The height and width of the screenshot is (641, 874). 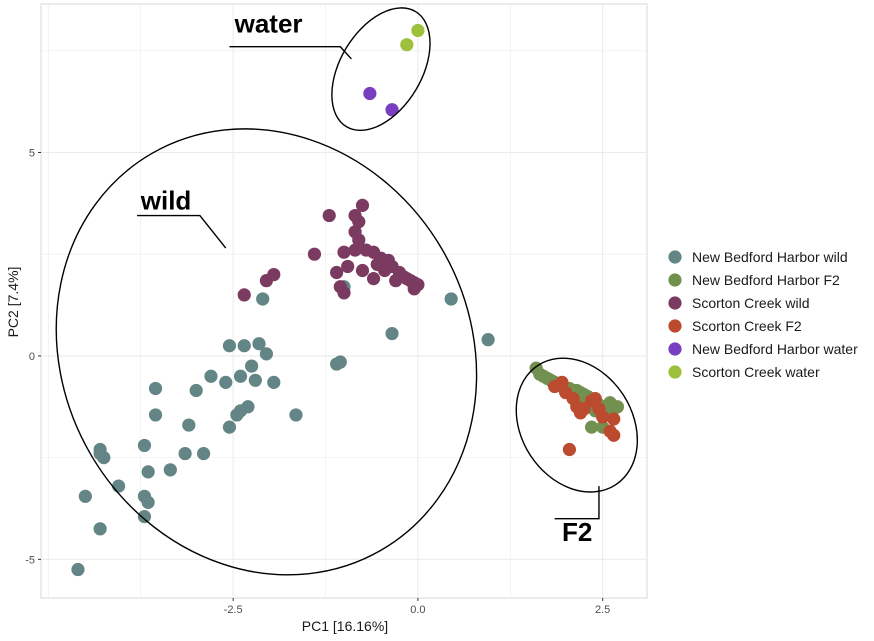 I want to click on ellipse-F2, so click(x=577, y=425).